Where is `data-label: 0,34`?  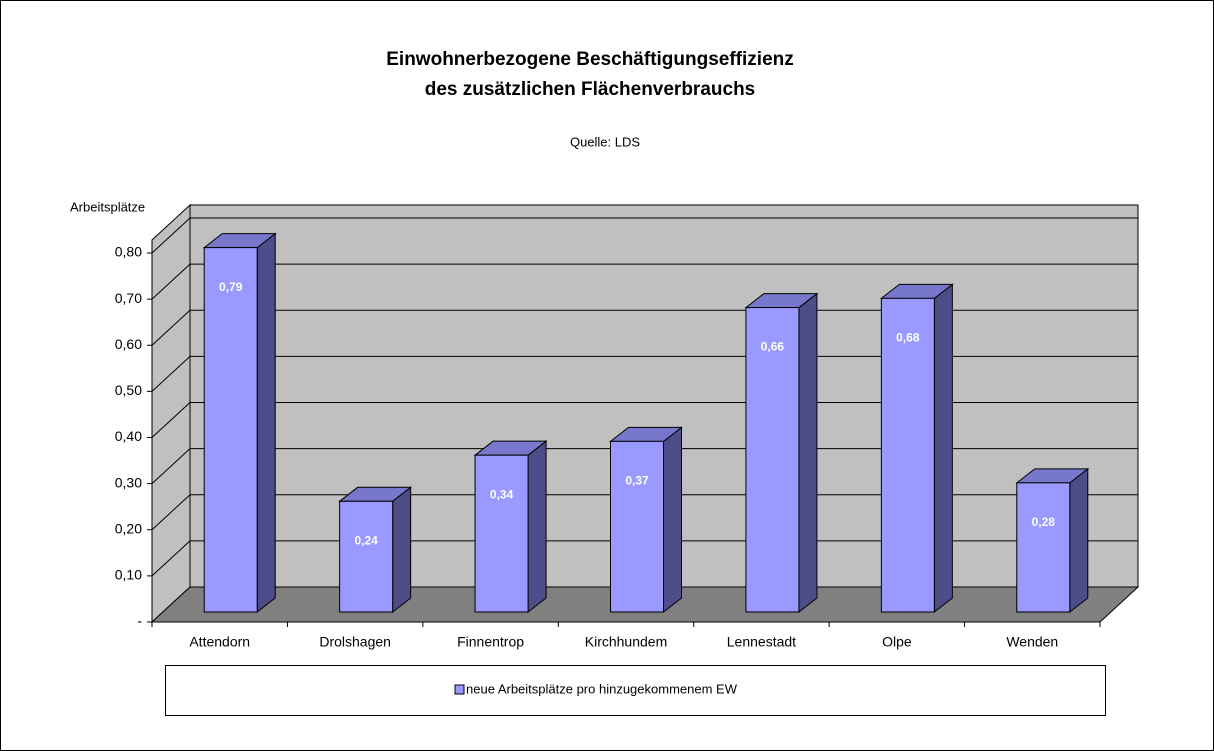 data-label: 0,34 is located at coordinates (502, 494).